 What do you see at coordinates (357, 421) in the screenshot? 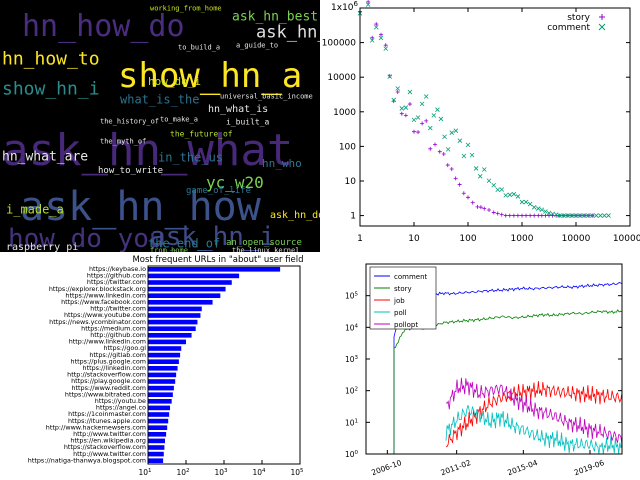
I see `y-tick-exponent: 1` at bounding box center [357, 421].